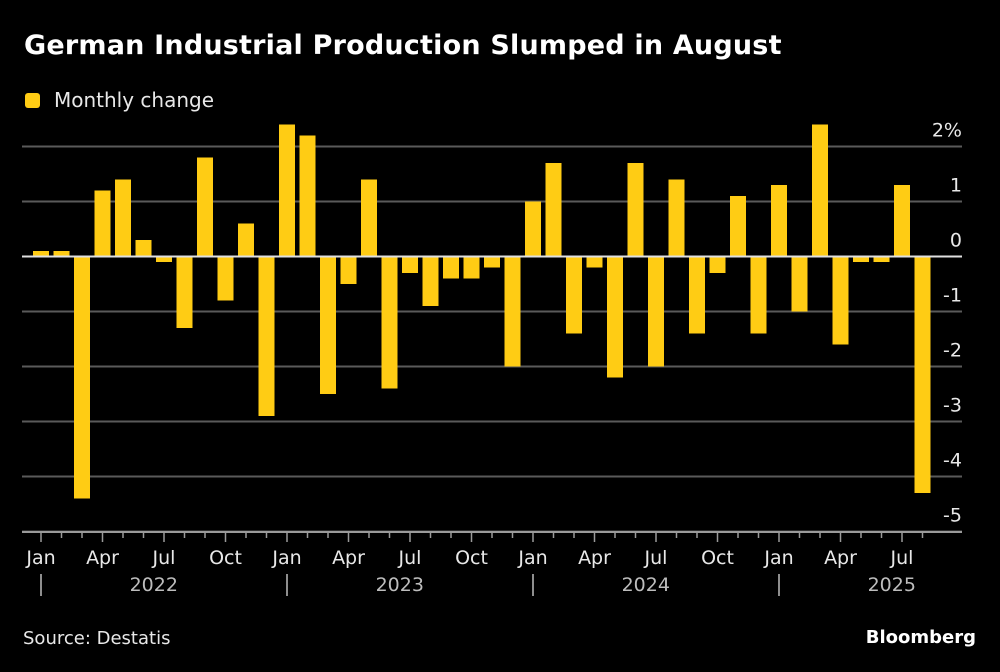 The height and width of the screenshot is (672, 1000). What do you see at coordinates (952, 461) in the screenshot?
I see `y-tick-label: -4` at bounding box center [952, 461].